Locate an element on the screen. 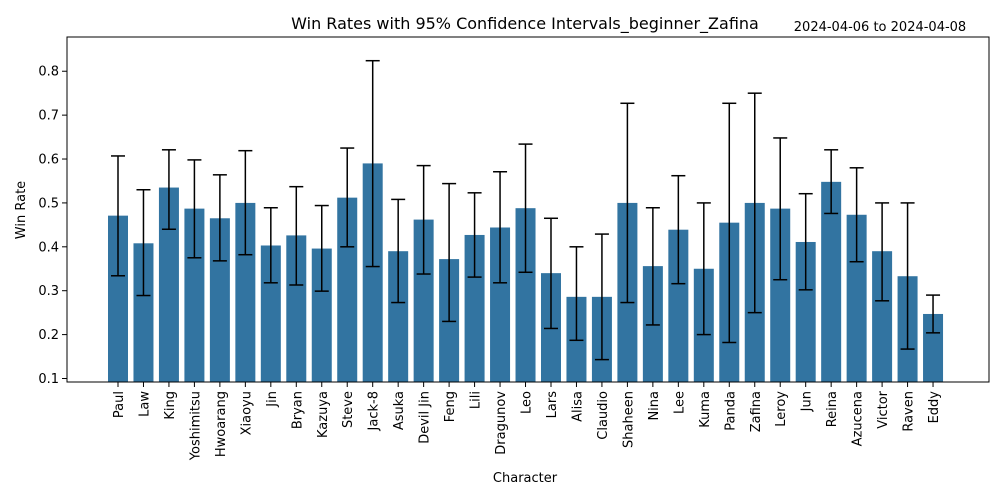  x-tick-label: Nina is located at coordinates (654, 406).